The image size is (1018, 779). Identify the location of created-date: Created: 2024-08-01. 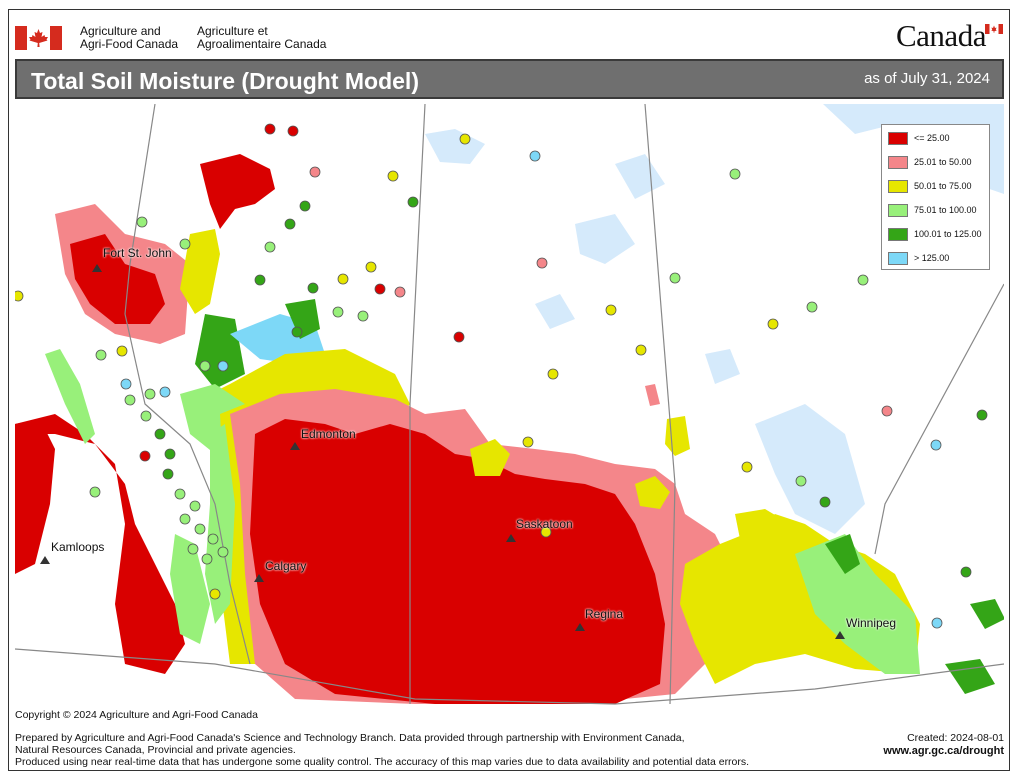
(955, 738).